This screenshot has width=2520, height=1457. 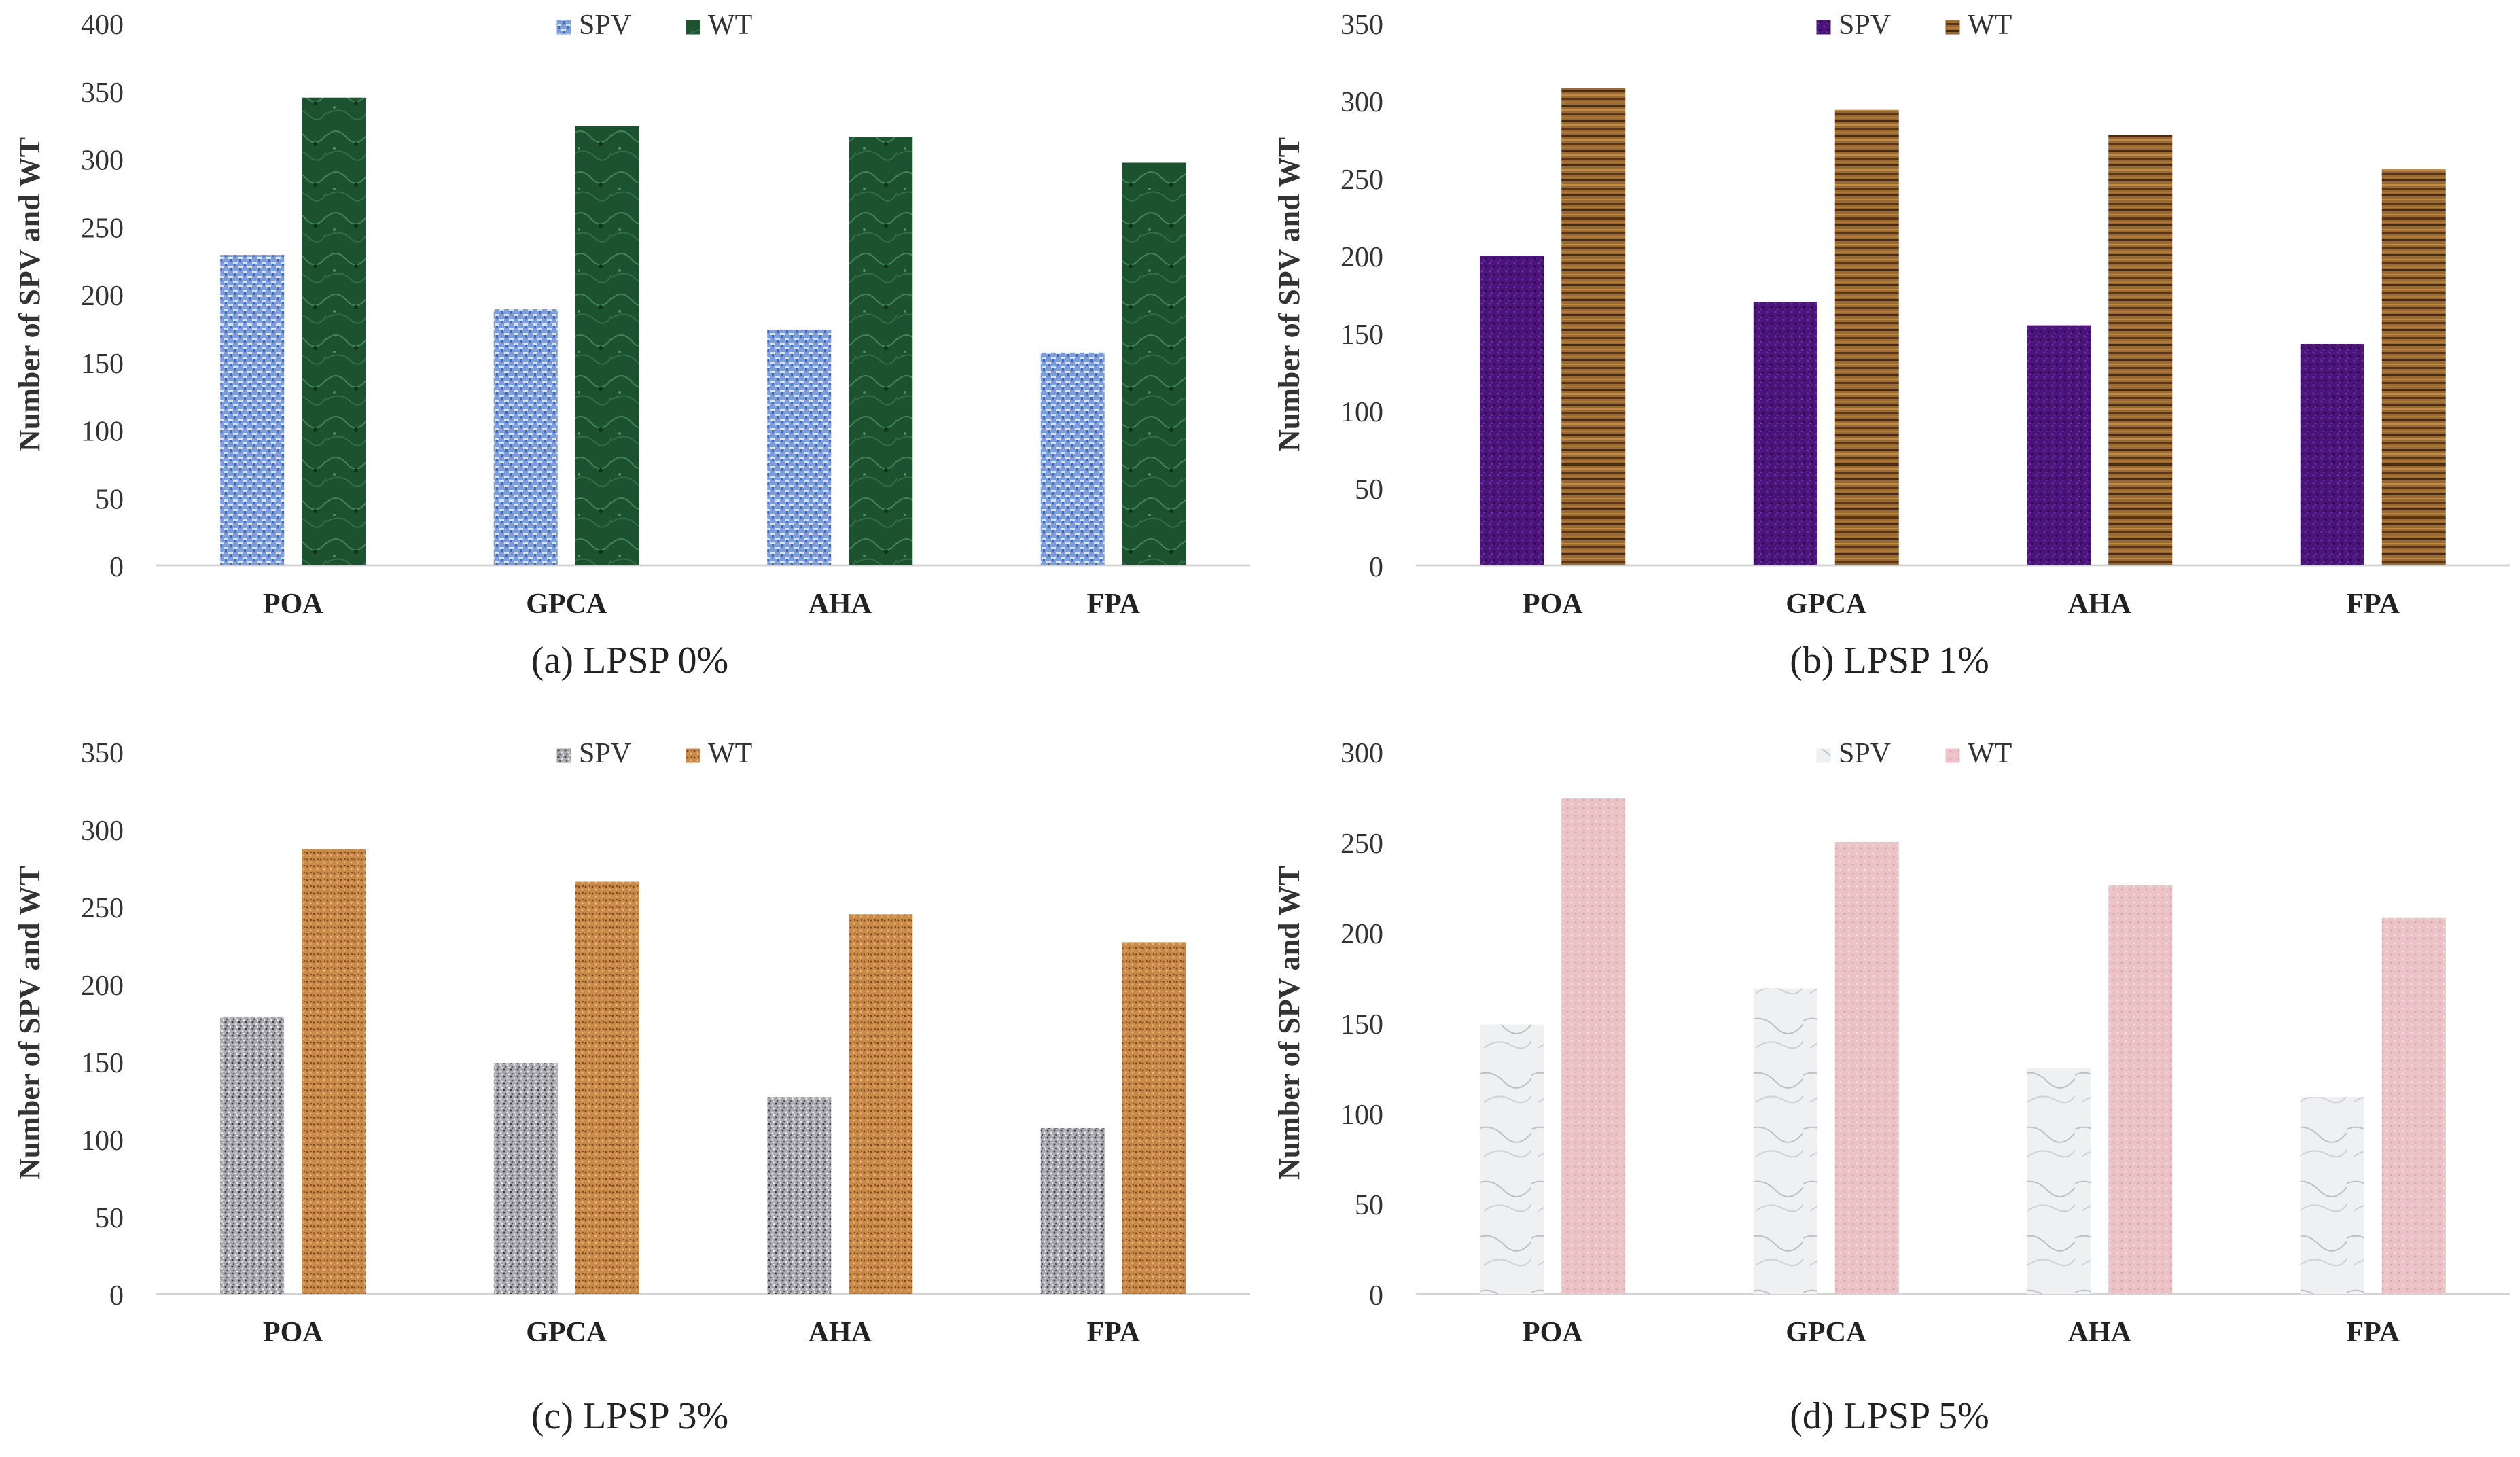 What do you see at coordinates (730, 753) in the screenshot?
I see `legend-label-c-wt: WT` at bounding box center [730, 753].